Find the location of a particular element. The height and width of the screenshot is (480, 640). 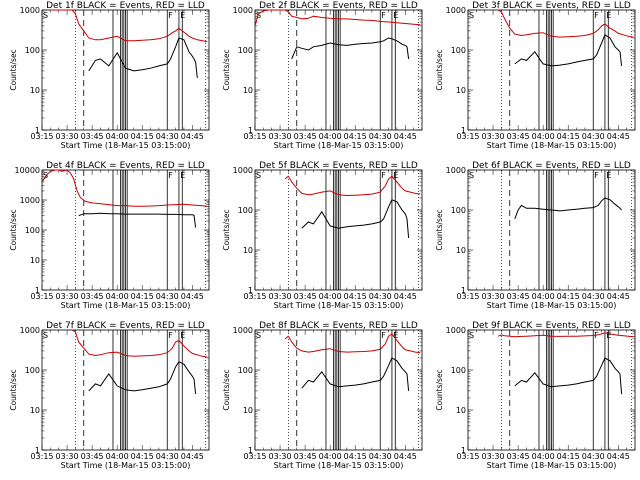

panel-title: Det 8f BLACK = Events, RED = LLD is located at coordinates (338, 326).